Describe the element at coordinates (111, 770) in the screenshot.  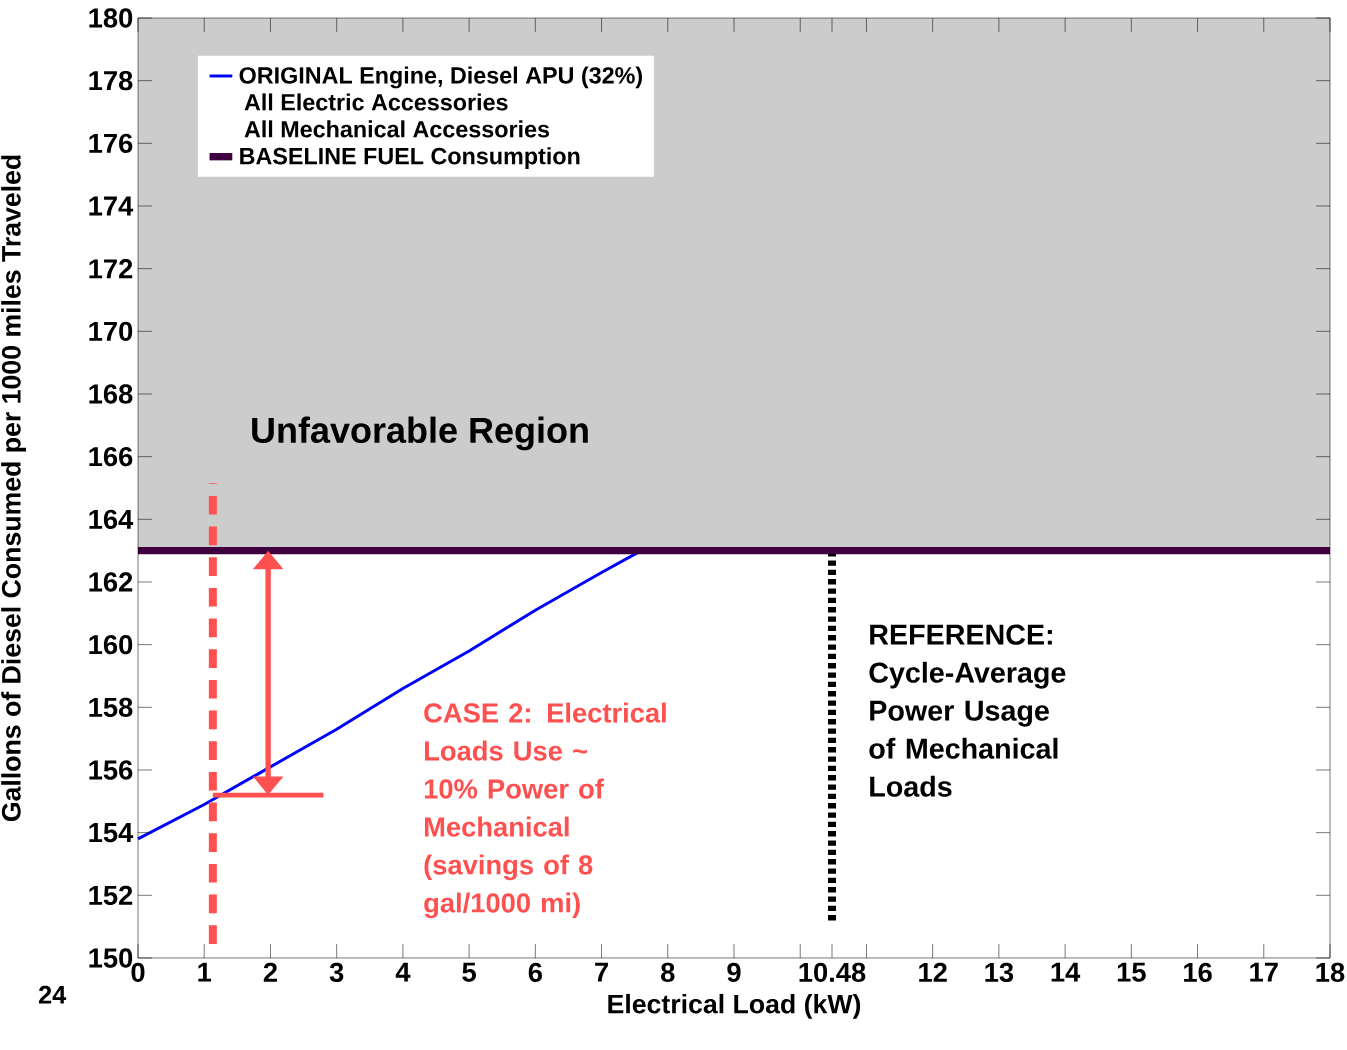
I see `y-tick-label: 156` at that location.